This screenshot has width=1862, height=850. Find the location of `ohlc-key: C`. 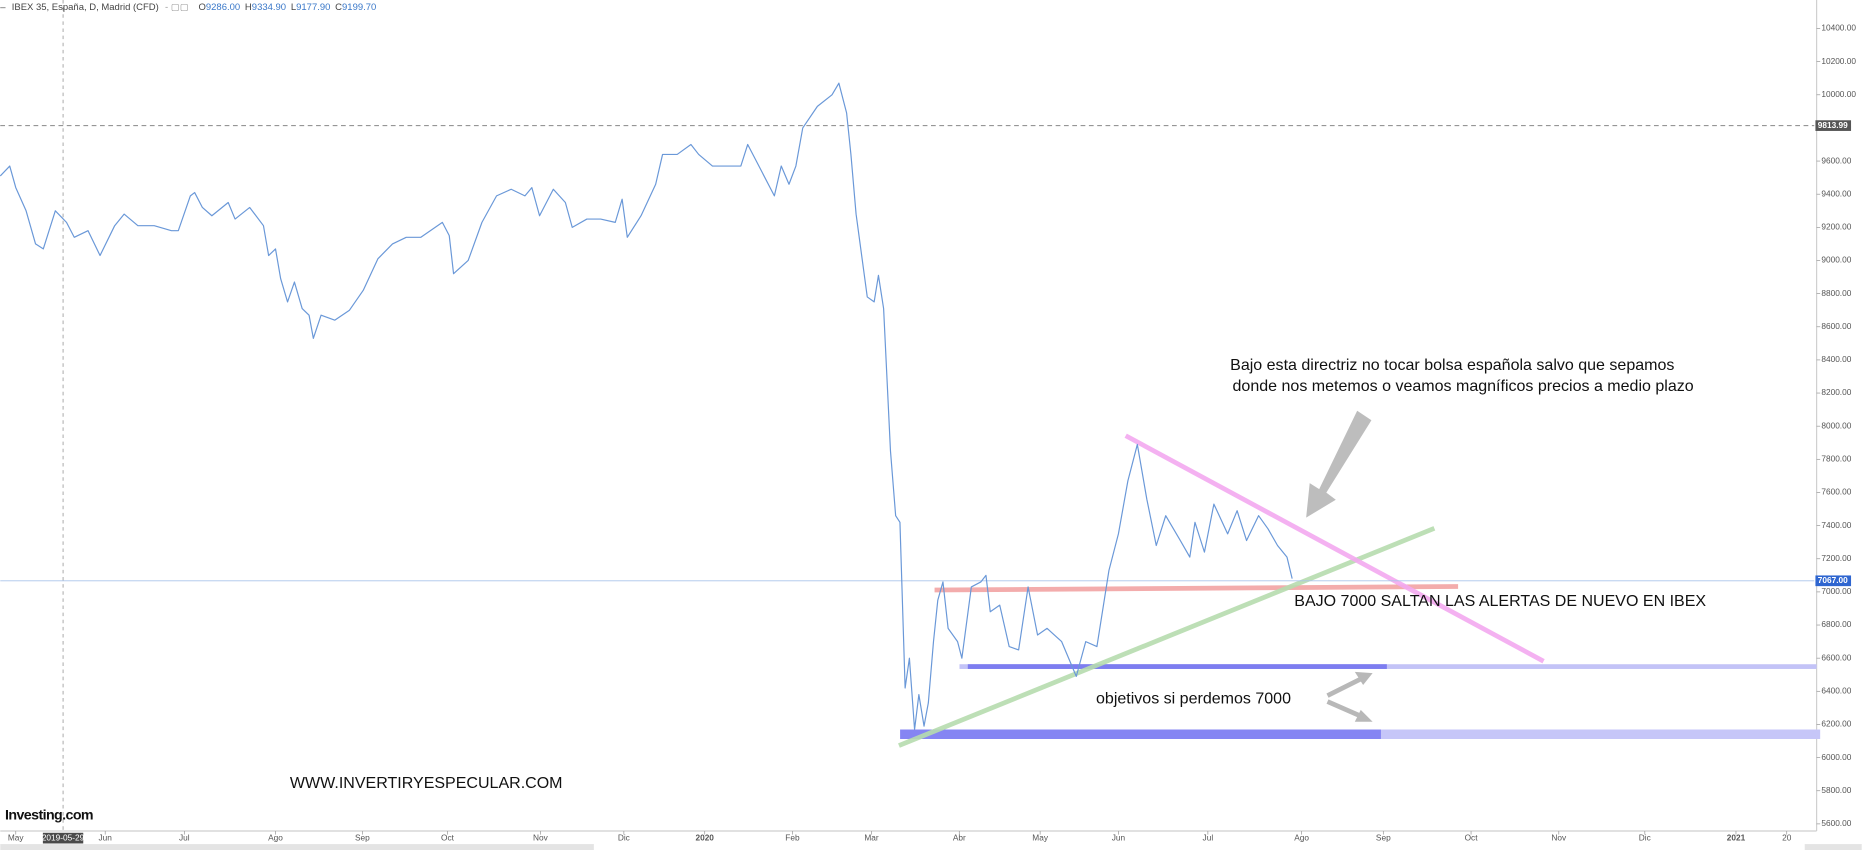

ohlc-key: C is located at coordinates (338, 7).